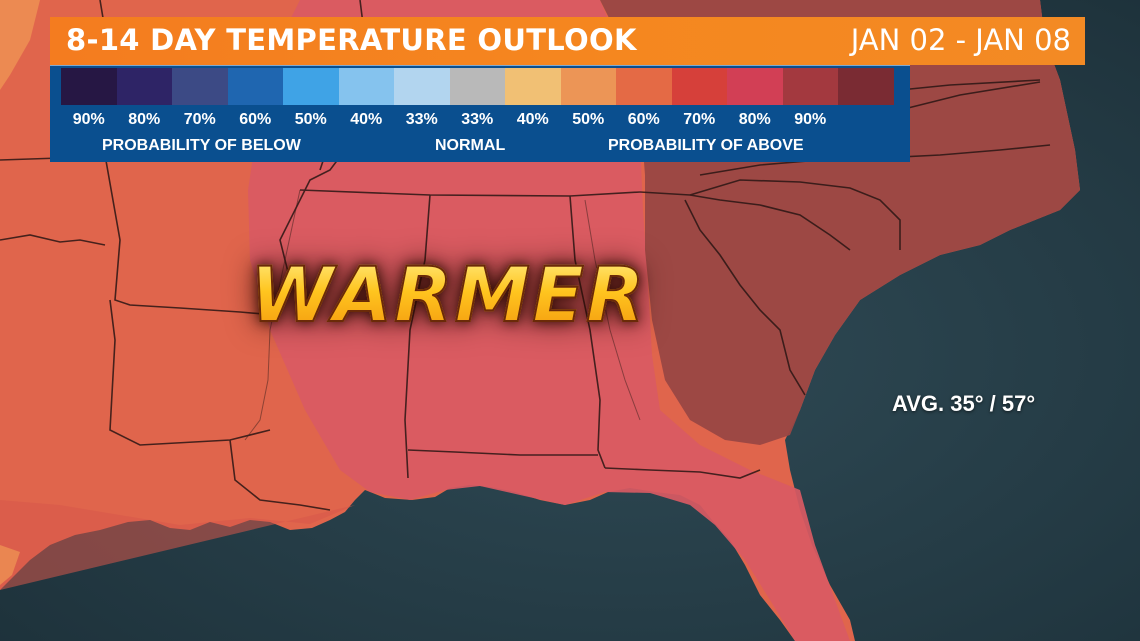  What do you see at coordinates (351, 40) in the screenshot?
I see `outlook-title: 8-14 DAY TEMPERATURE OUTLOOK` at bounding box center [351, 40].